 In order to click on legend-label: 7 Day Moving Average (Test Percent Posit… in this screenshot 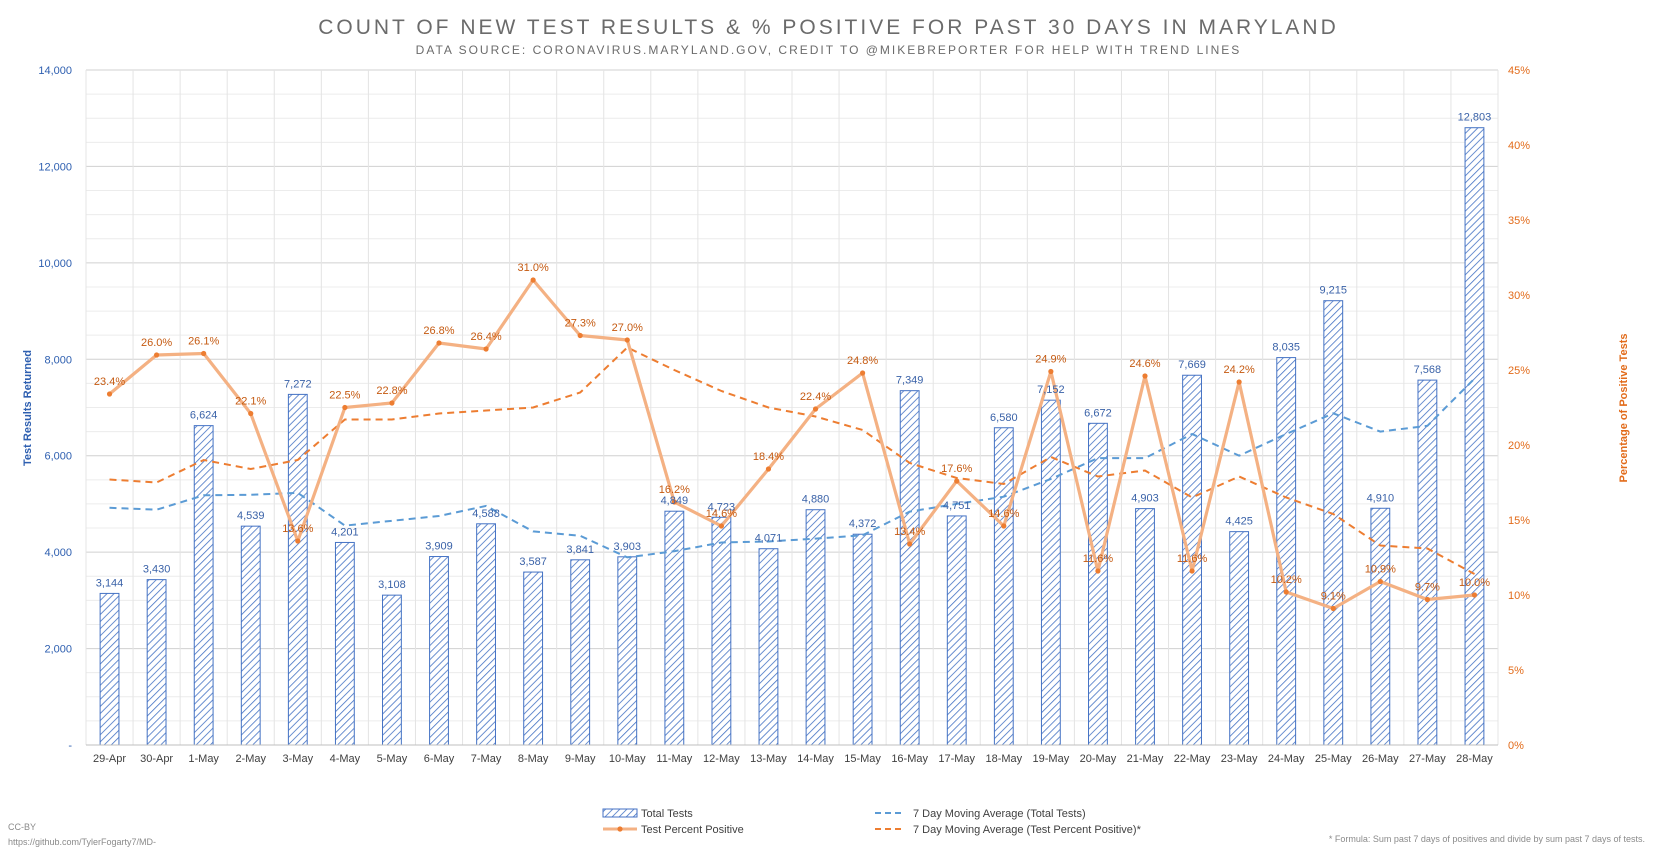, I will do `click(1027, 830)`.